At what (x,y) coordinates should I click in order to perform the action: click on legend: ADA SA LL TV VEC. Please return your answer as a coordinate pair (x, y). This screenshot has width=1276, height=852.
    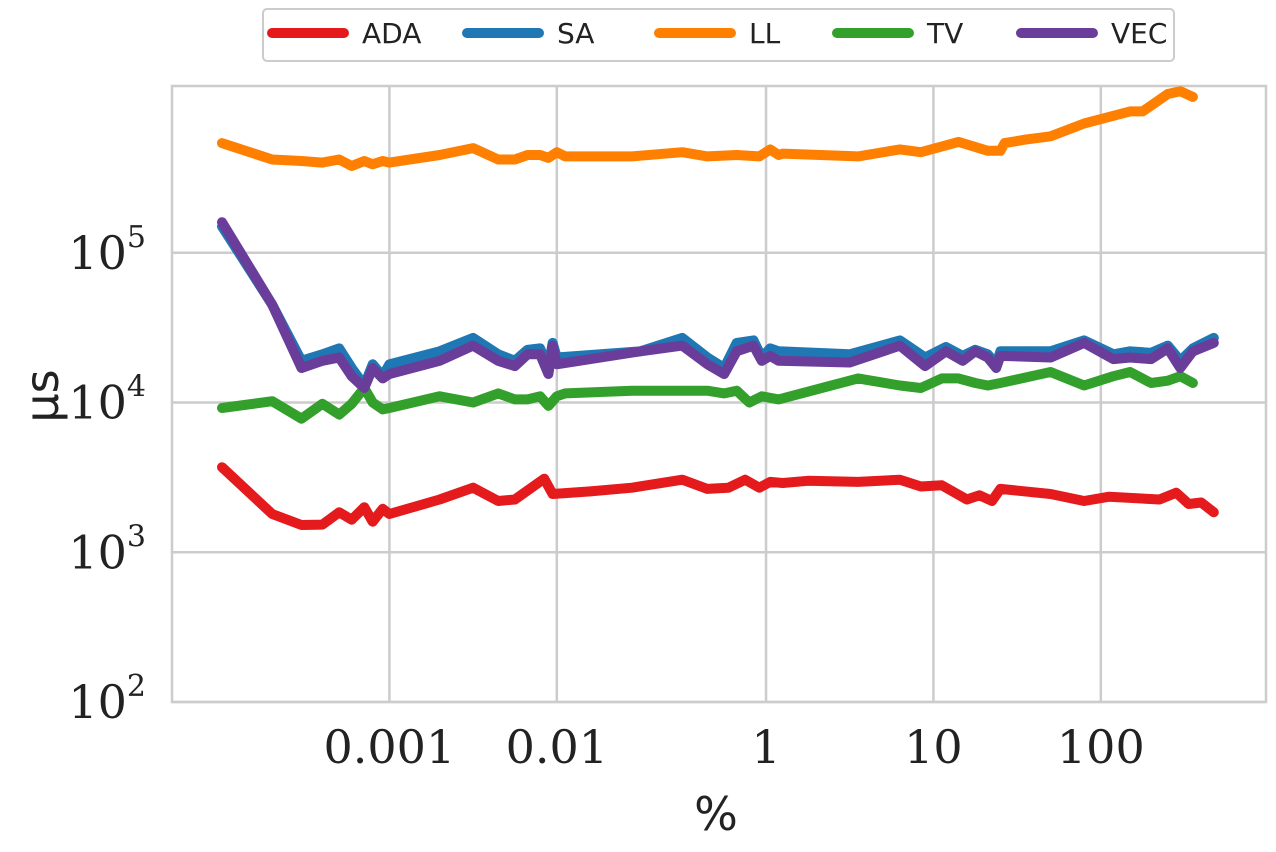
    Looking at the image, I should click on (718, 35).